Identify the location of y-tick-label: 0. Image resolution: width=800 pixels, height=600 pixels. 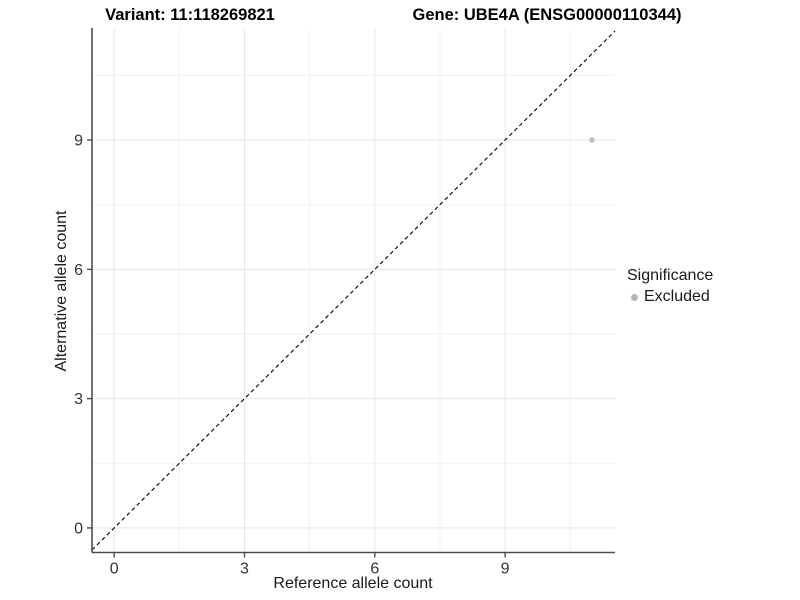
(78, 528).